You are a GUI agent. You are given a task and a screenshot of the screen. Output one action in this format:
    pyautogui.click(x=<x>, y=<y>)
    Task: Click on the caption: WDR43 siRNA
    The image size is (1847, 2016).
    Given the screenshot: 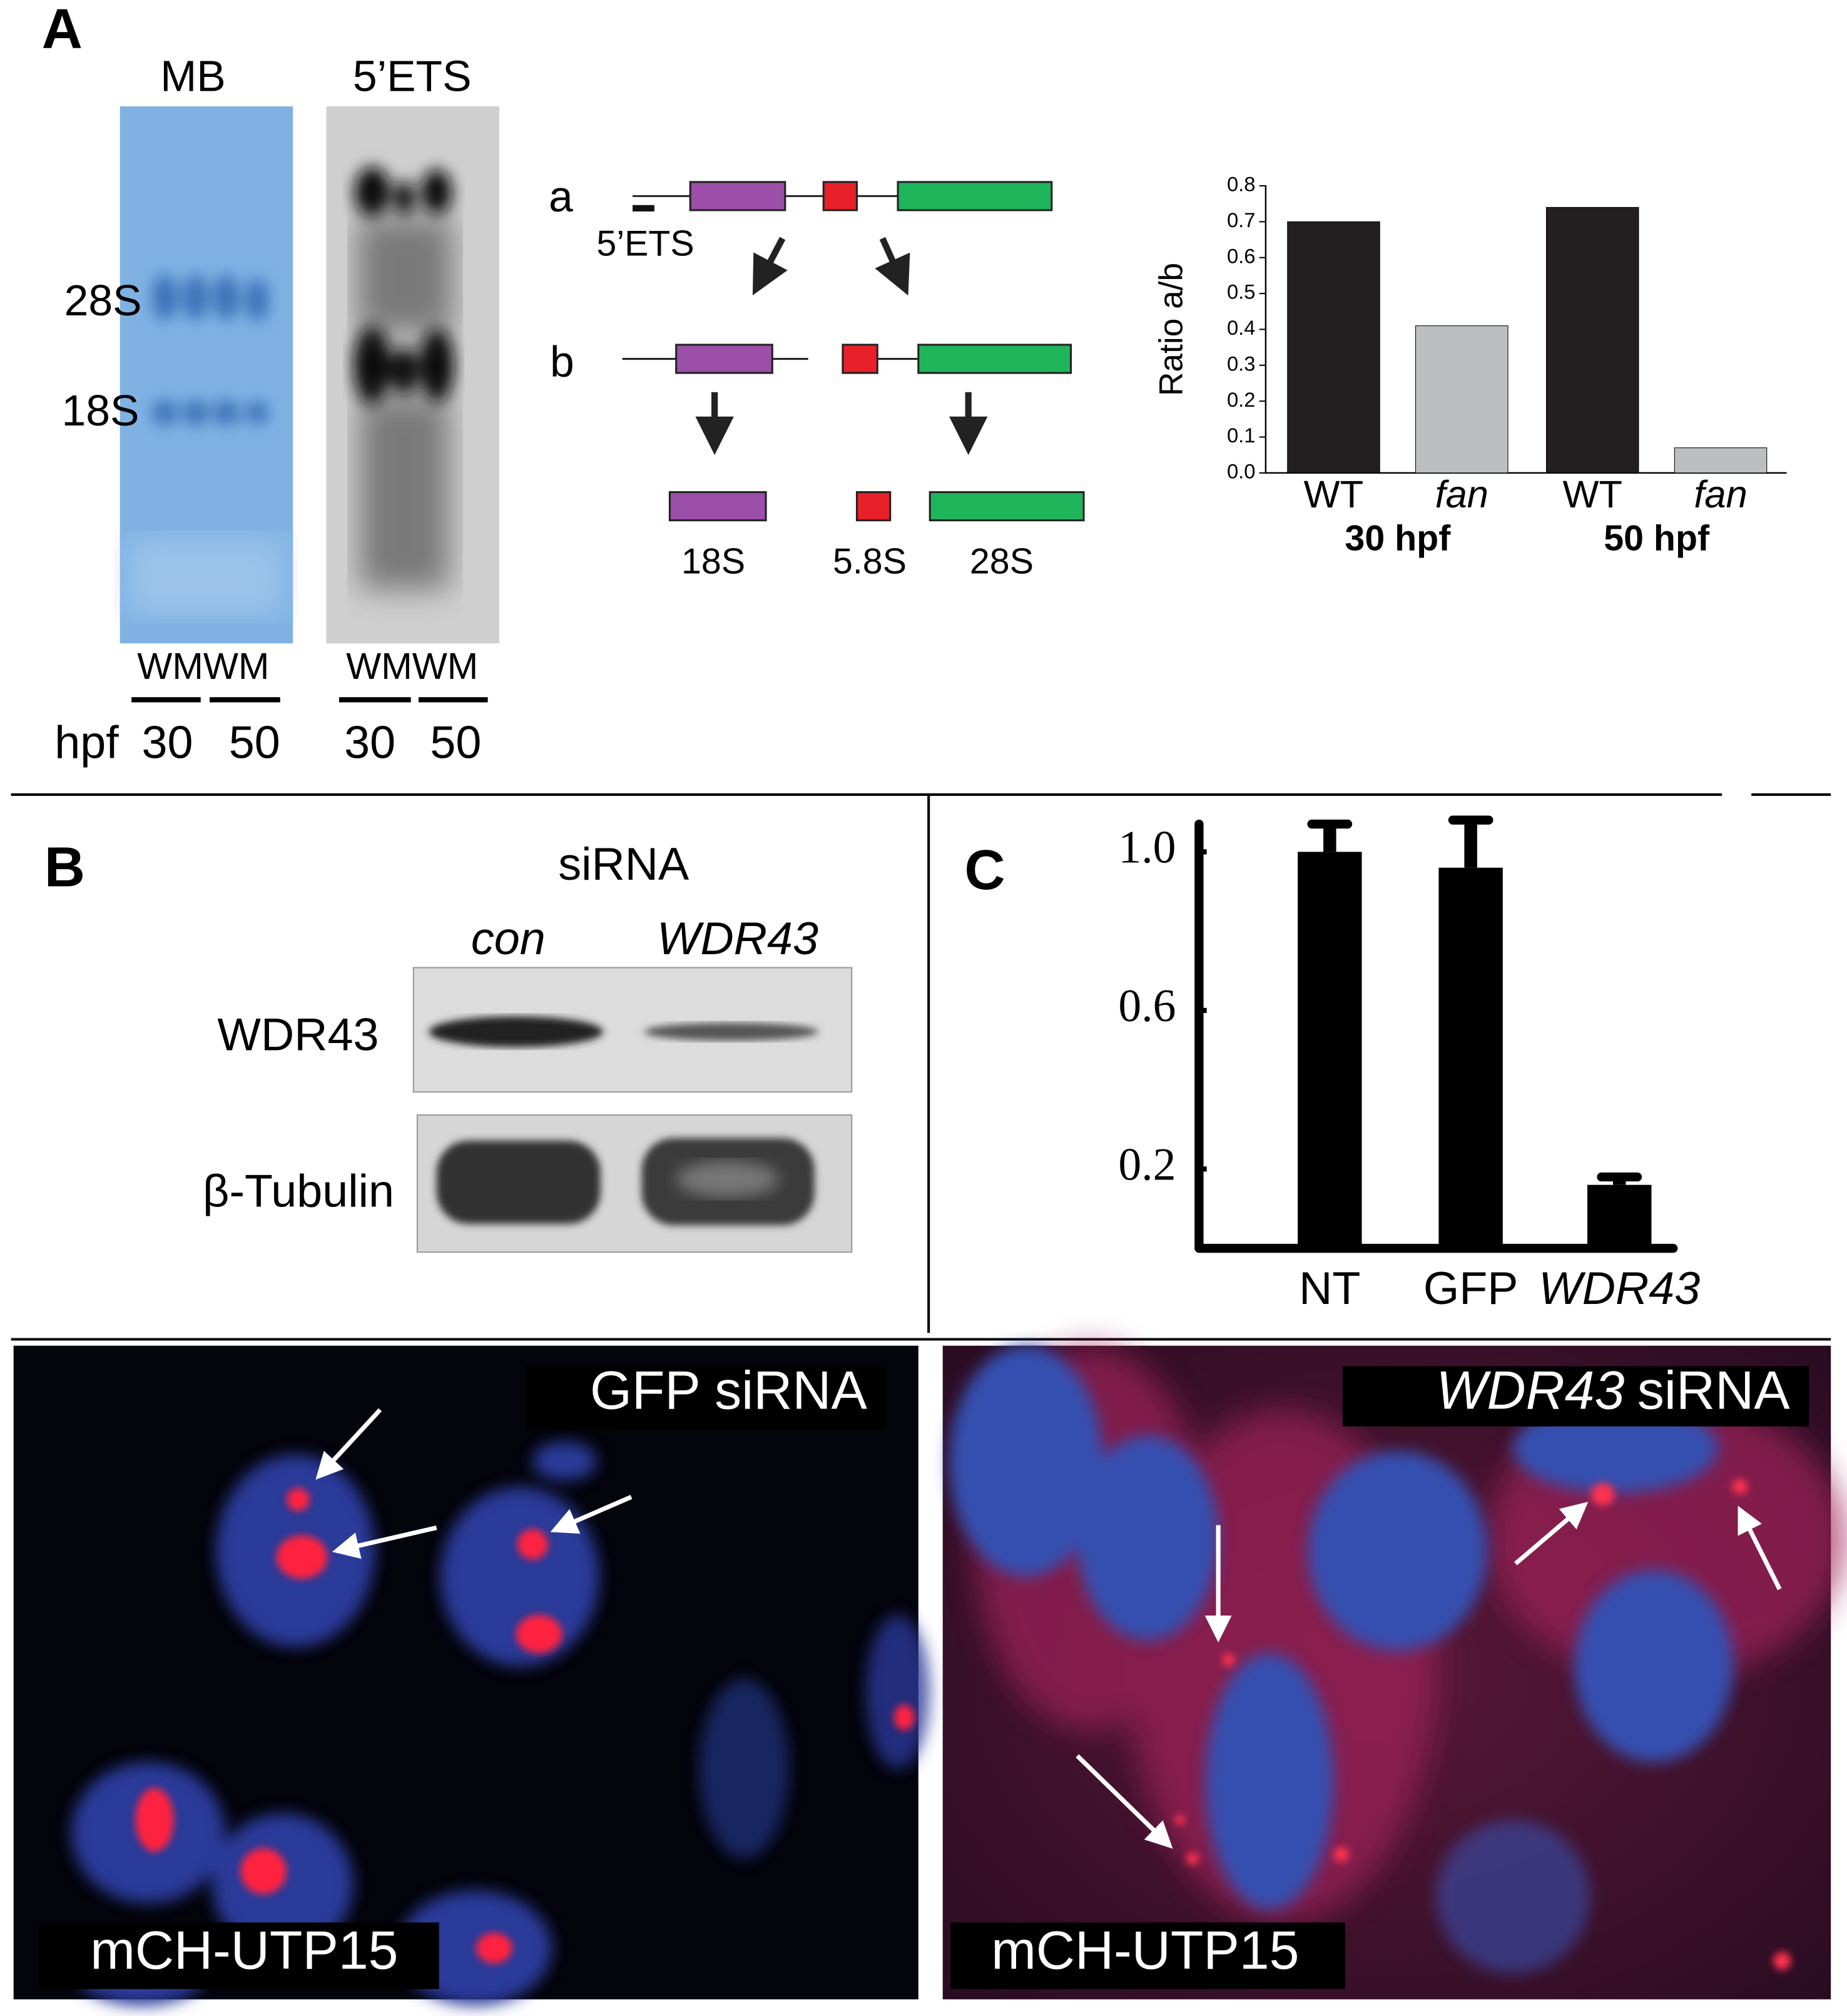 What is the action you would take?
    pyautogui.click(x=1613, y=1390)
    